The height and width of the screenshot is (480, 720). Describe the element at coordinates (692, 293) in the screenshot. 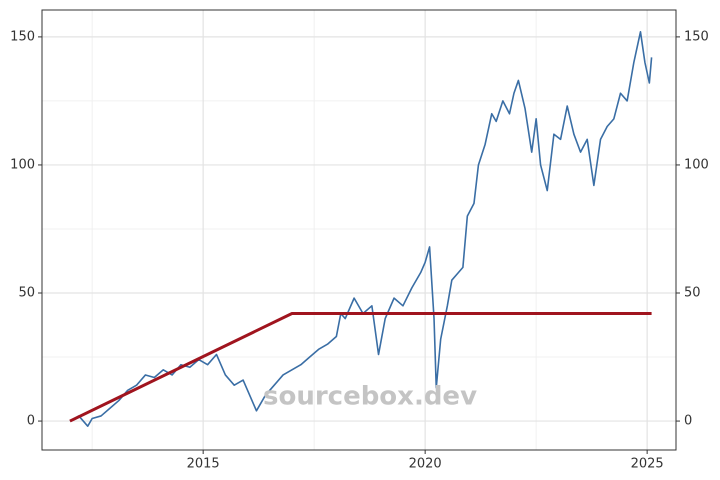

I see `y2-tick-label: 50` at that location.